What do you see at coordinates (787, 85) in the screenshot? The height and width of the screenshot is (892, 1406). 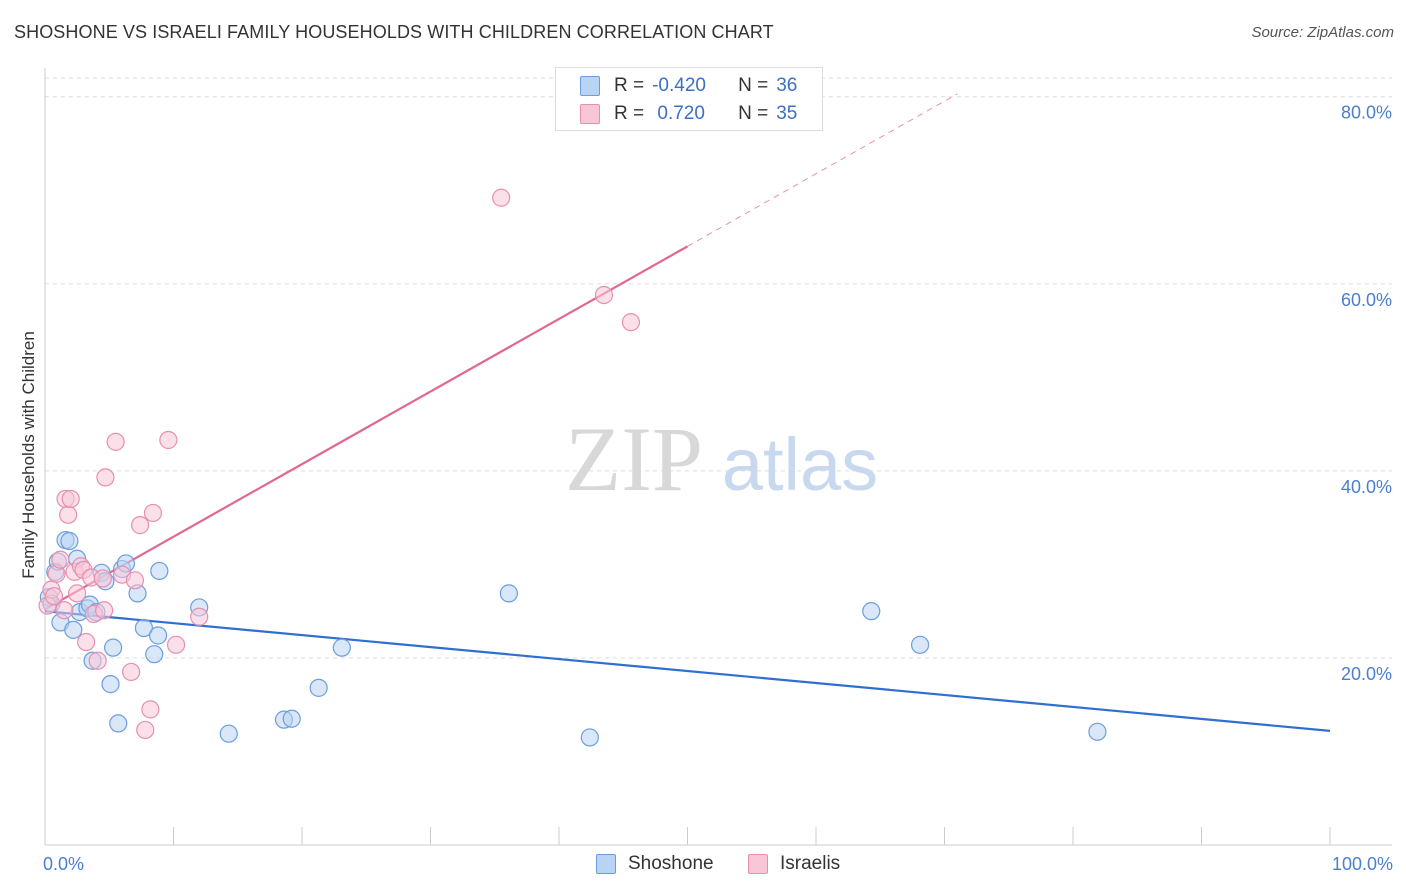 I see `legend-n-value: 36` at bounding box center [787, 85].